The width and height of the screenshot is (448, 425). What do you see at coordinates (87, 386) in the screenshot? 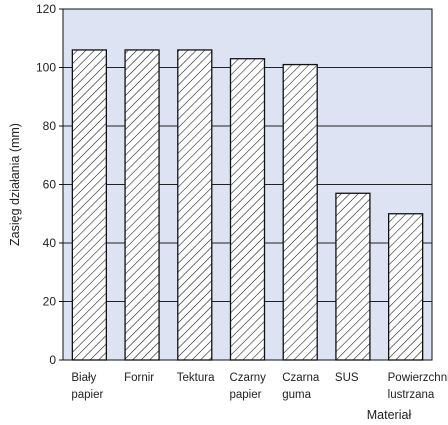
I see `x-tick-label: Biały papier` at bounding box center [87, 386].